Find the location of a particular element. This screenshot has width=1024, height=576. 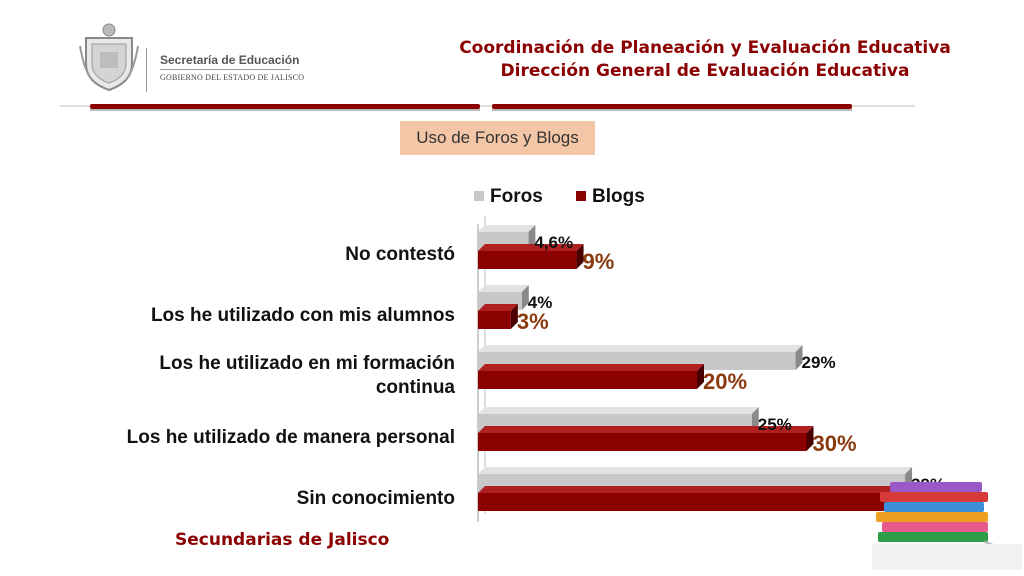

category-label: Los he utilizado de manera personal is located at coordinates (290, 437).